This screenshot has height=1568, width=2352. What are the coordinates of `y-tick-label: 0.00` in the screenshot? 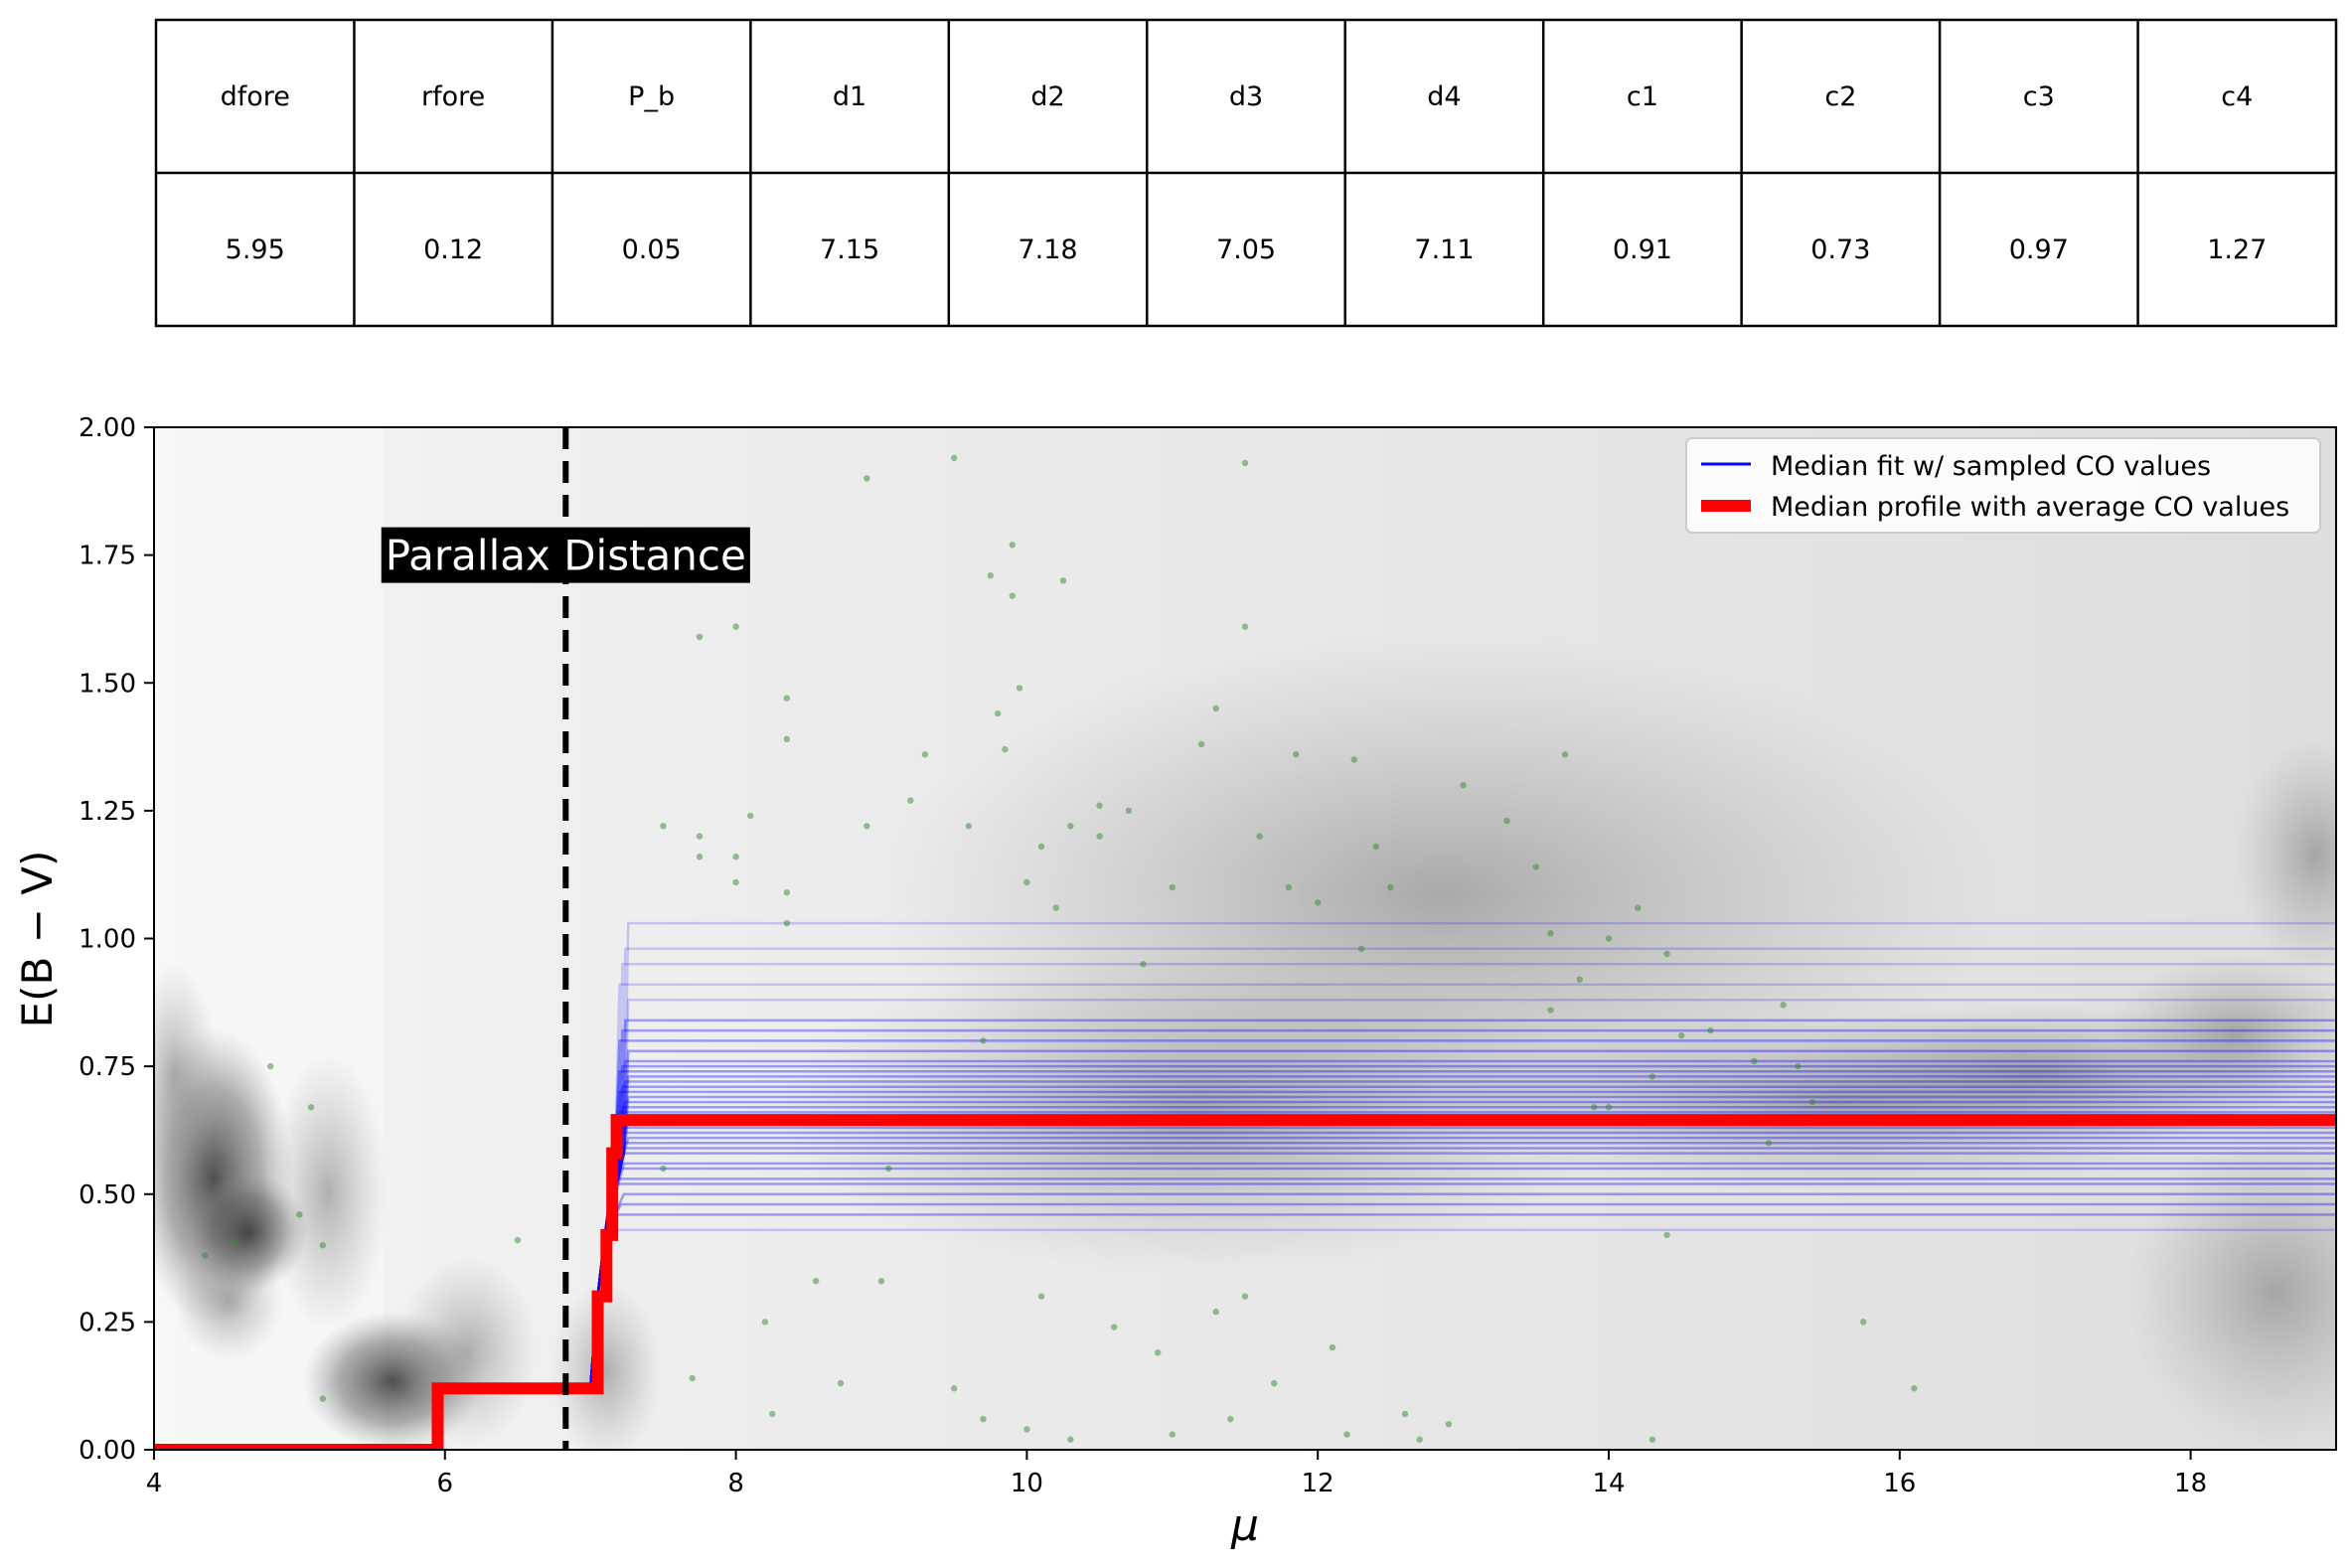 It's located at (107, 1451).